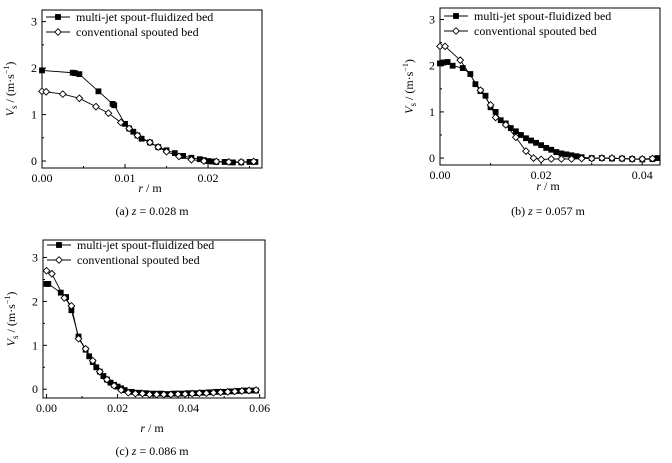 This screenshot has width=672, height=463. I want to click on panel-caption: (a) z = 0.028 m, so click(152, 211).